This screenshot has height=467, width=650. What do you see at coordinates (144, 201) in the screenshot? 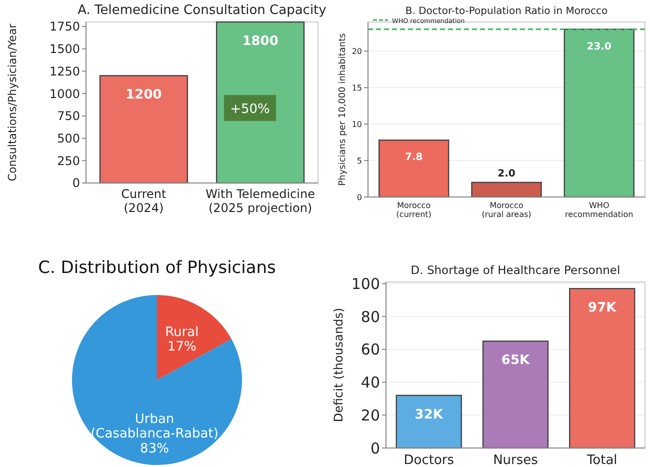
I see `x-tick-label: Current (2024)` at bounding box center [144, 201].